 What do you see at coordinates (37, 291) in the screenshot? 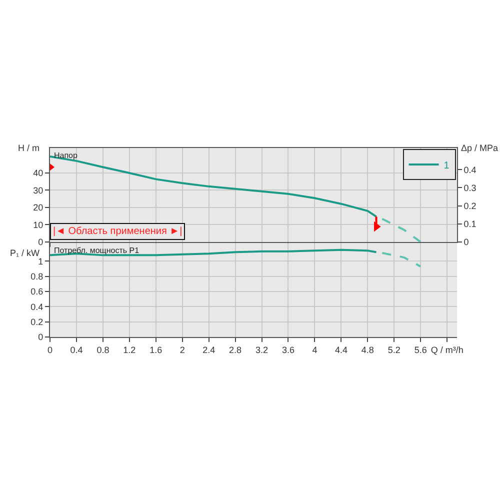
I see `y-tick-label: 0.6` at bounding box center [37, 291].